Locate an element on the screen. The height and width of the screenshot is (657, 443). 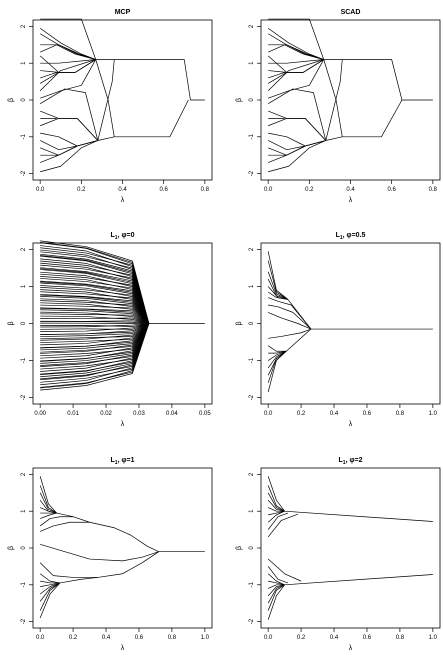
x-tick-label: 0.00 is located at coordinates (40, 414).